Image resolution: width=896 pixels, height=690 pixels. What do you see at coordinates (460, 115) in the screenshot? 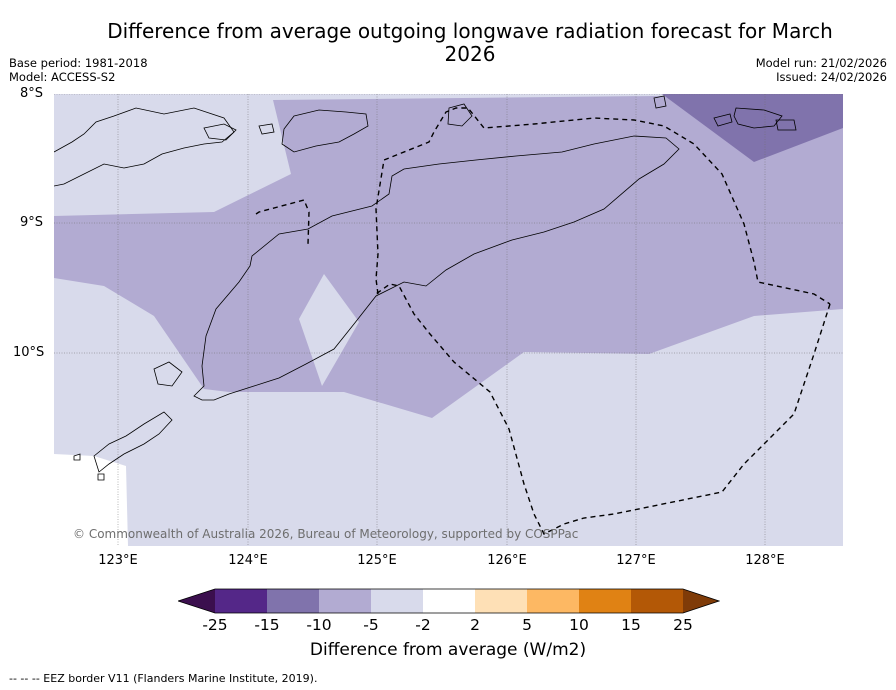
I see `coastline-atauro` at bounding box center [460, 115].